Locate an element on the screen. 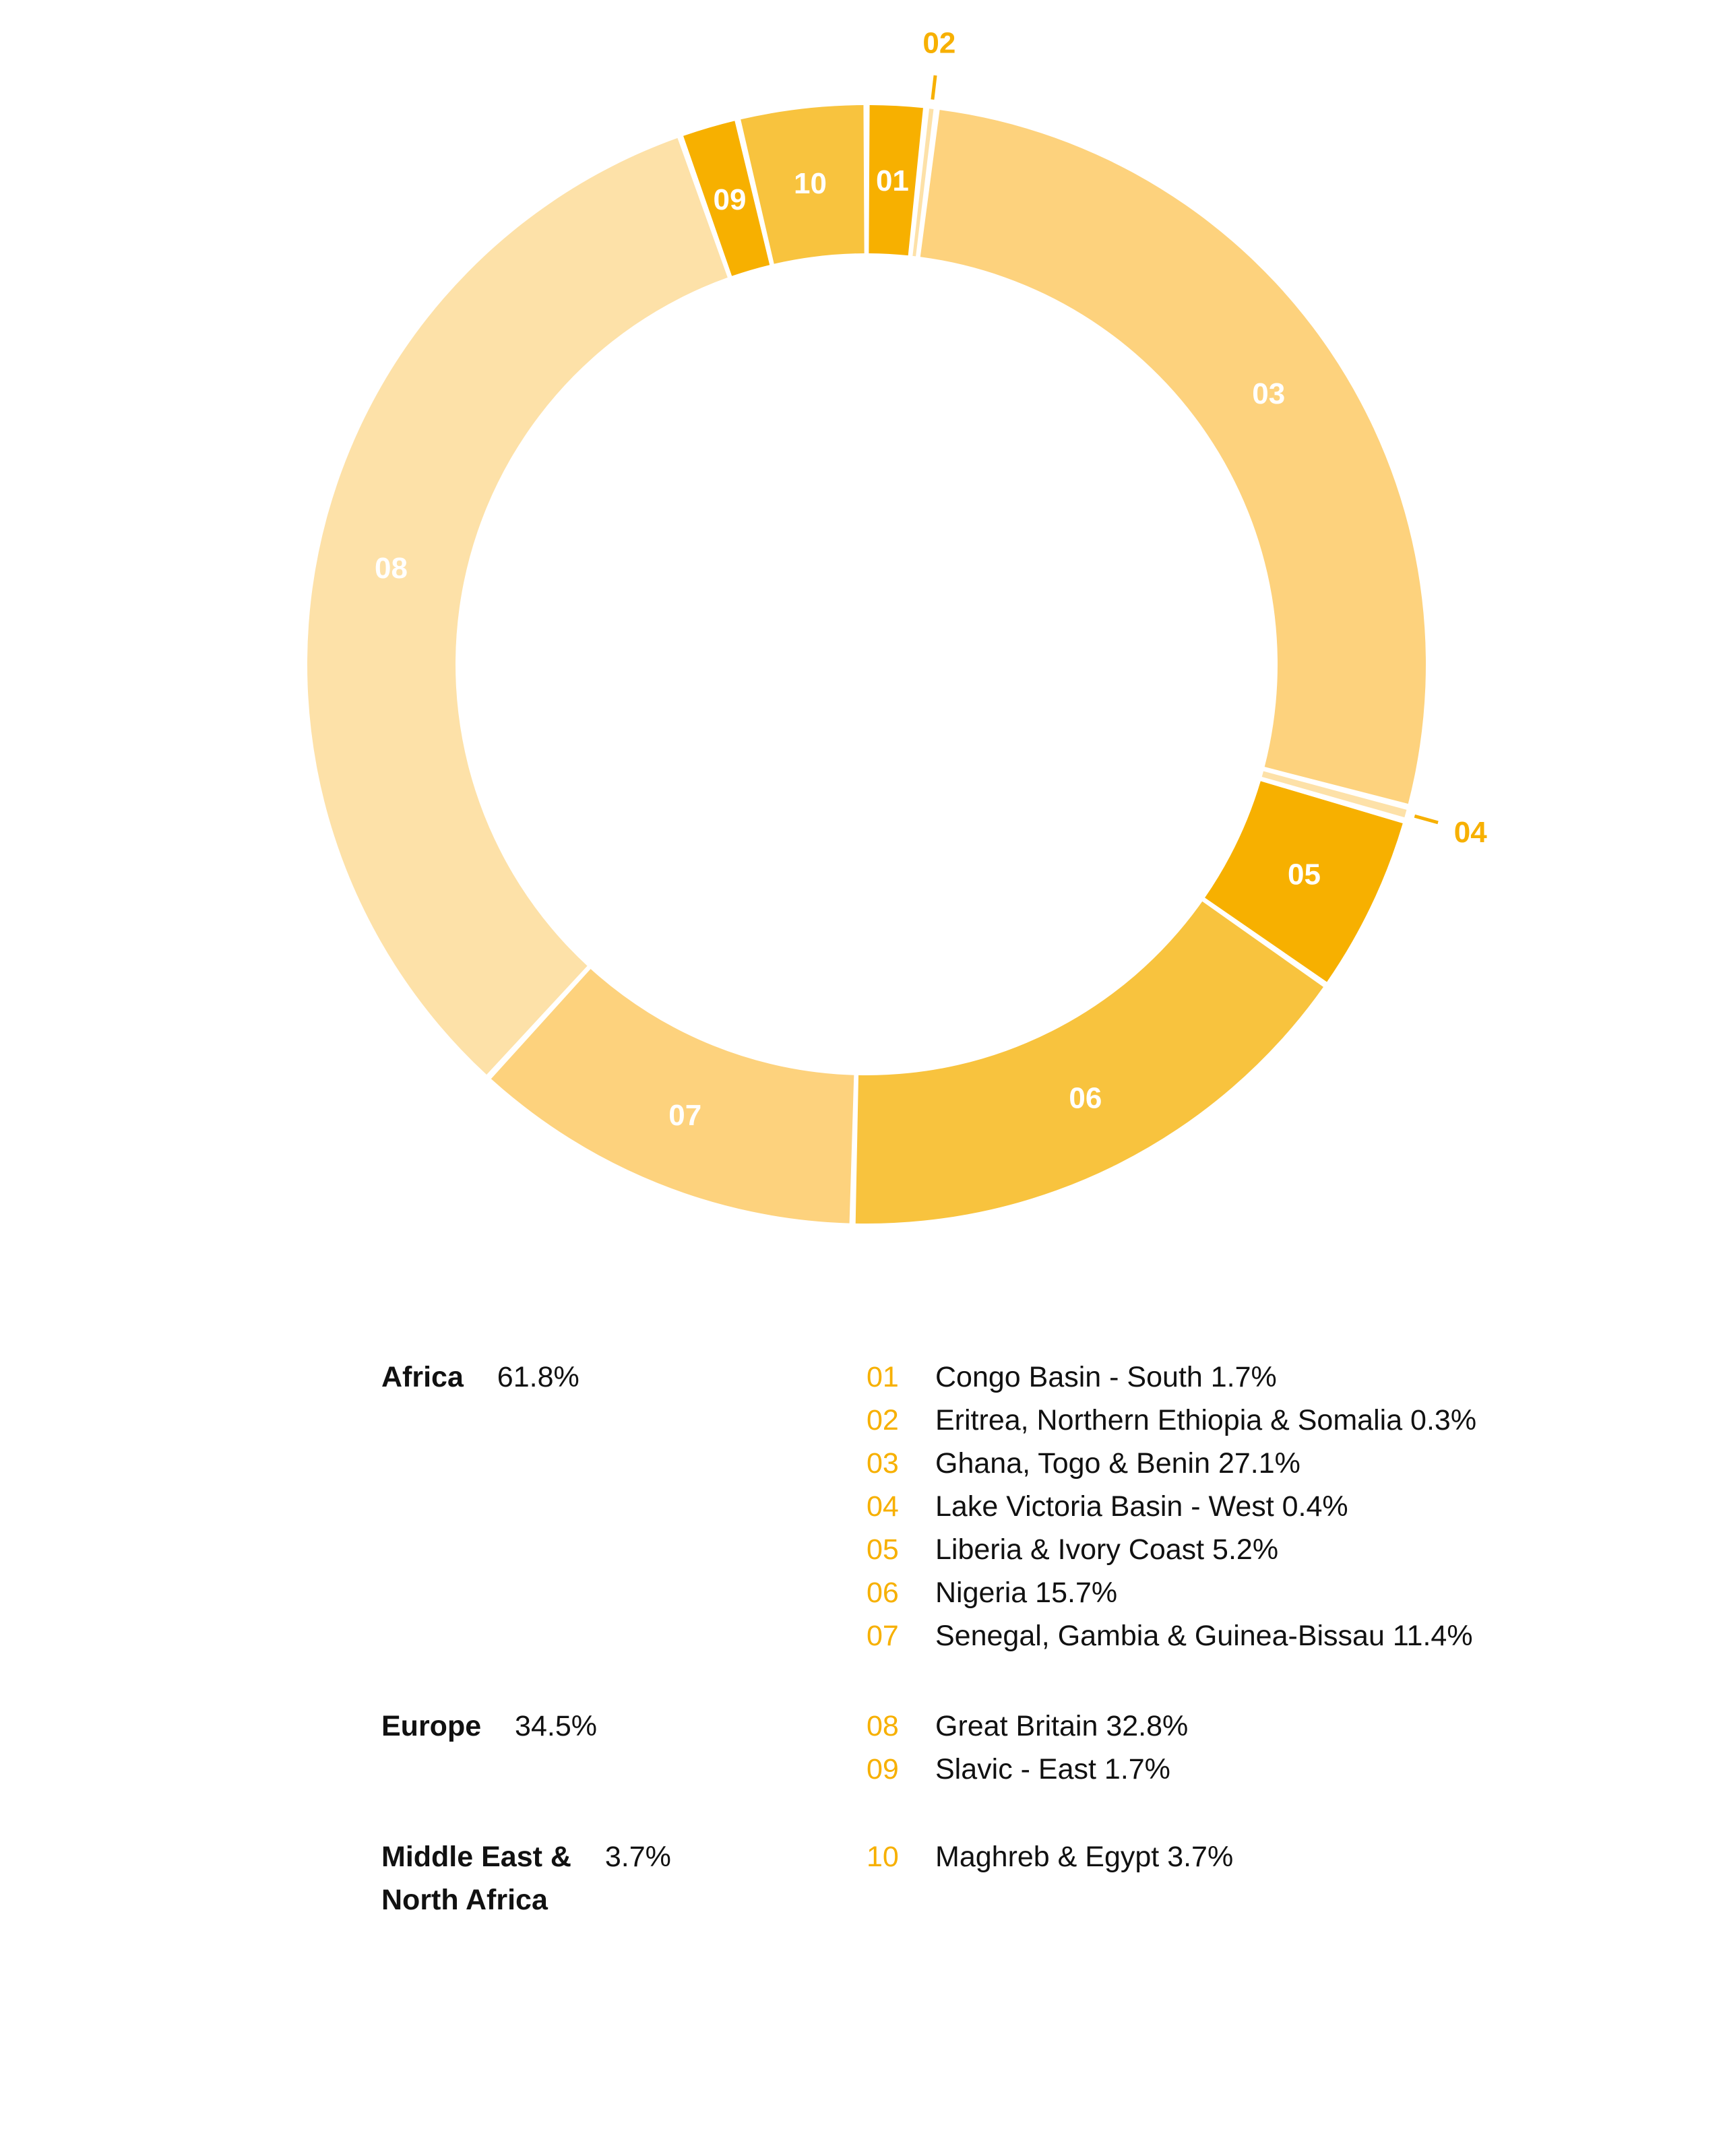  legend-number: 07 is located at coordinates (883, 1636).